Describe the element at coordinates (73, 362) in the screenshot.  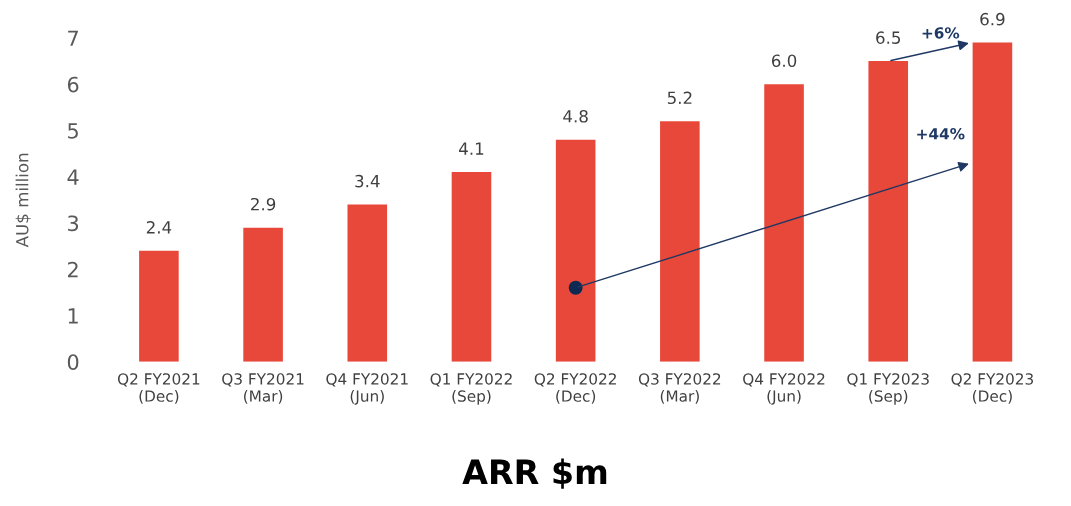
I see `y-tick-label: 0` at that location.